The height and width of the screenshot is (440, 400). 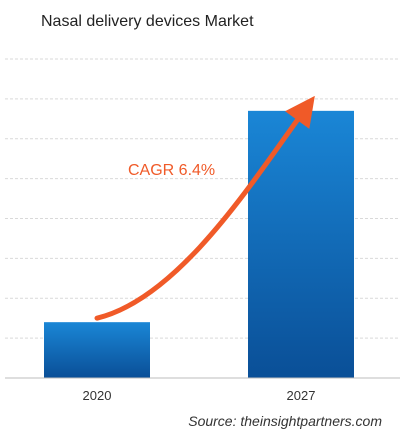 I want to click on bar-2020, so click(x=97, y=350).